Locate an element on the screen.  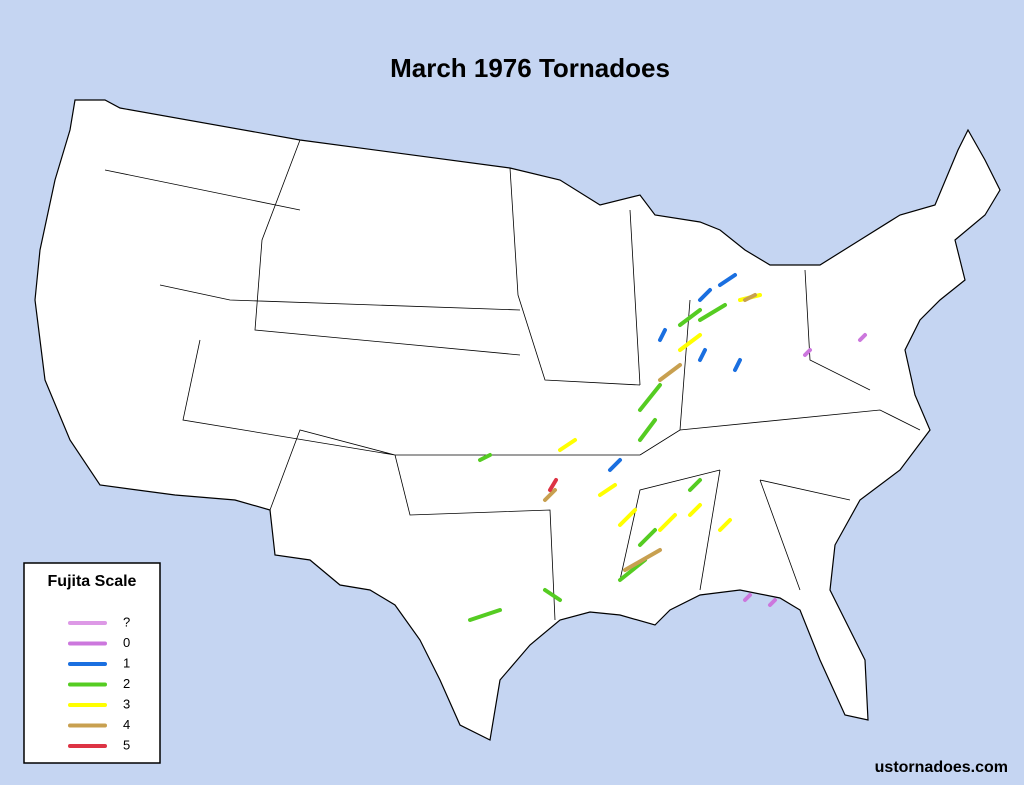
legend-label: 4 is located at coordinates (126, 724).